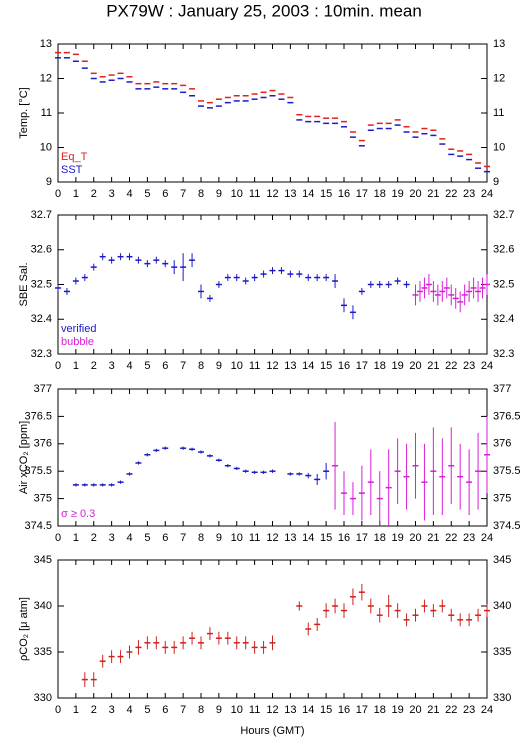  I want to click on y-tick-label: 32.4, so click(41, 319).